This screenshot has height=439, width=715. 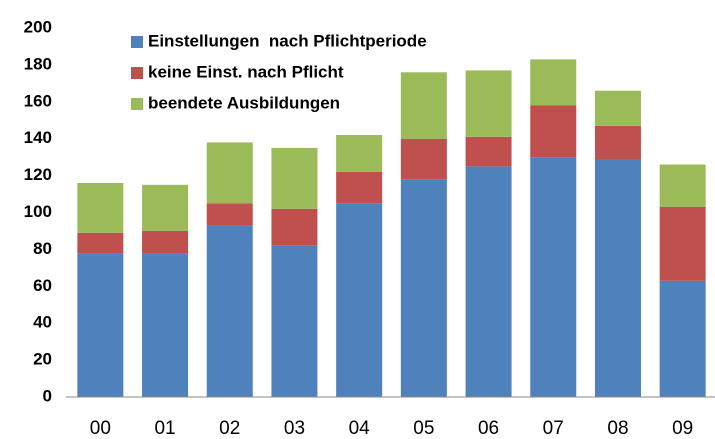 What do you see at coordinates (246, 71) in the screenshot?
I see `legend-label: keine Einst. nach Pflicht` at bounding box center [246, 71].